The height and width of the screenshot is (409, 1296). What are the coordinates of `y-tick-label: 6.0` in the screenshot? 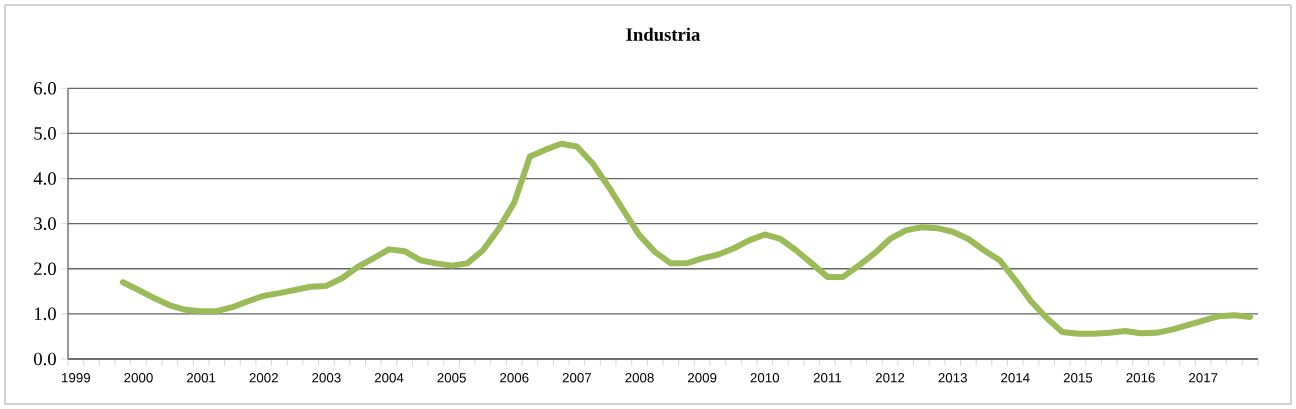 It's located at (45, 88).